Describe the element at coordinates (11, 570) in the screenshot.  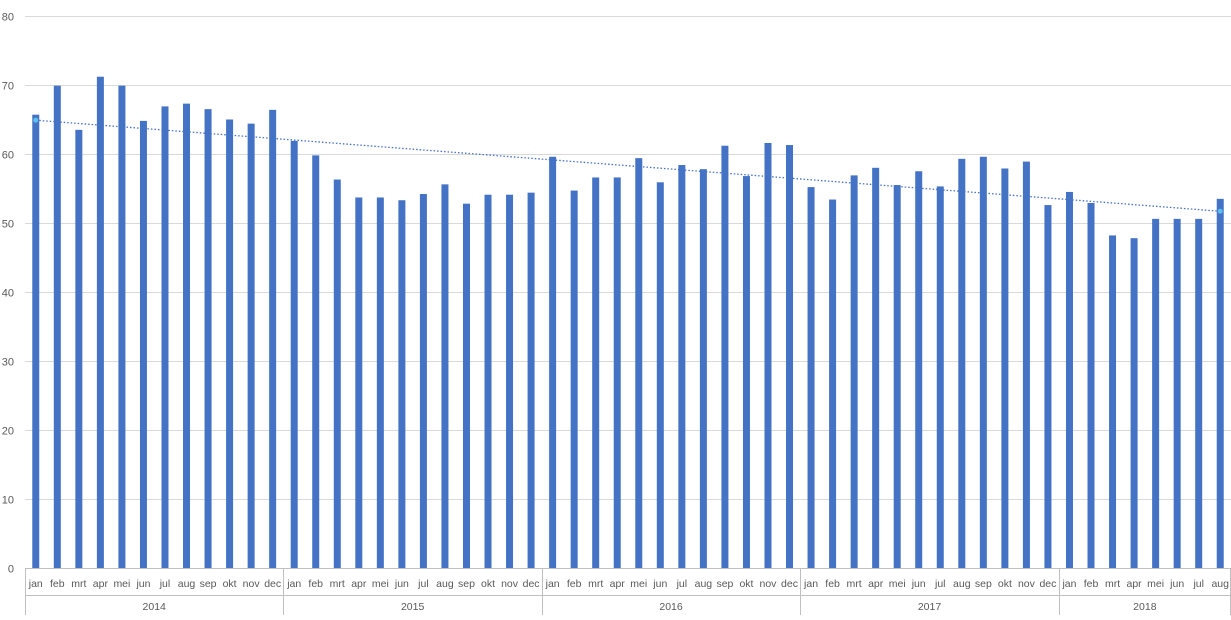
I see `y-tick-label: 0` at that location.